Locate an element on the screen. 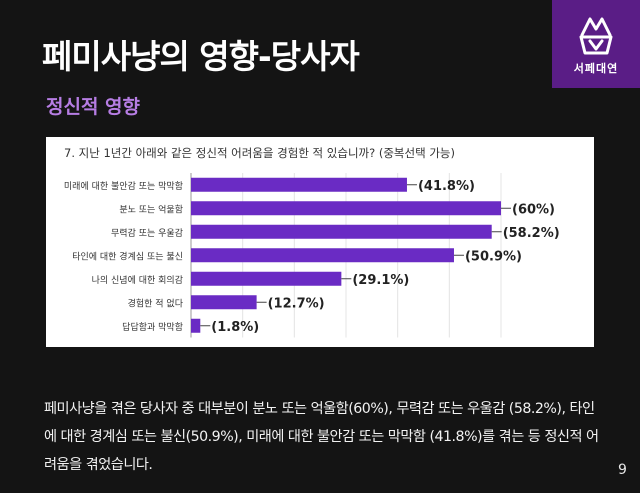  page-number: 9 is located at coordinates (622, 470).